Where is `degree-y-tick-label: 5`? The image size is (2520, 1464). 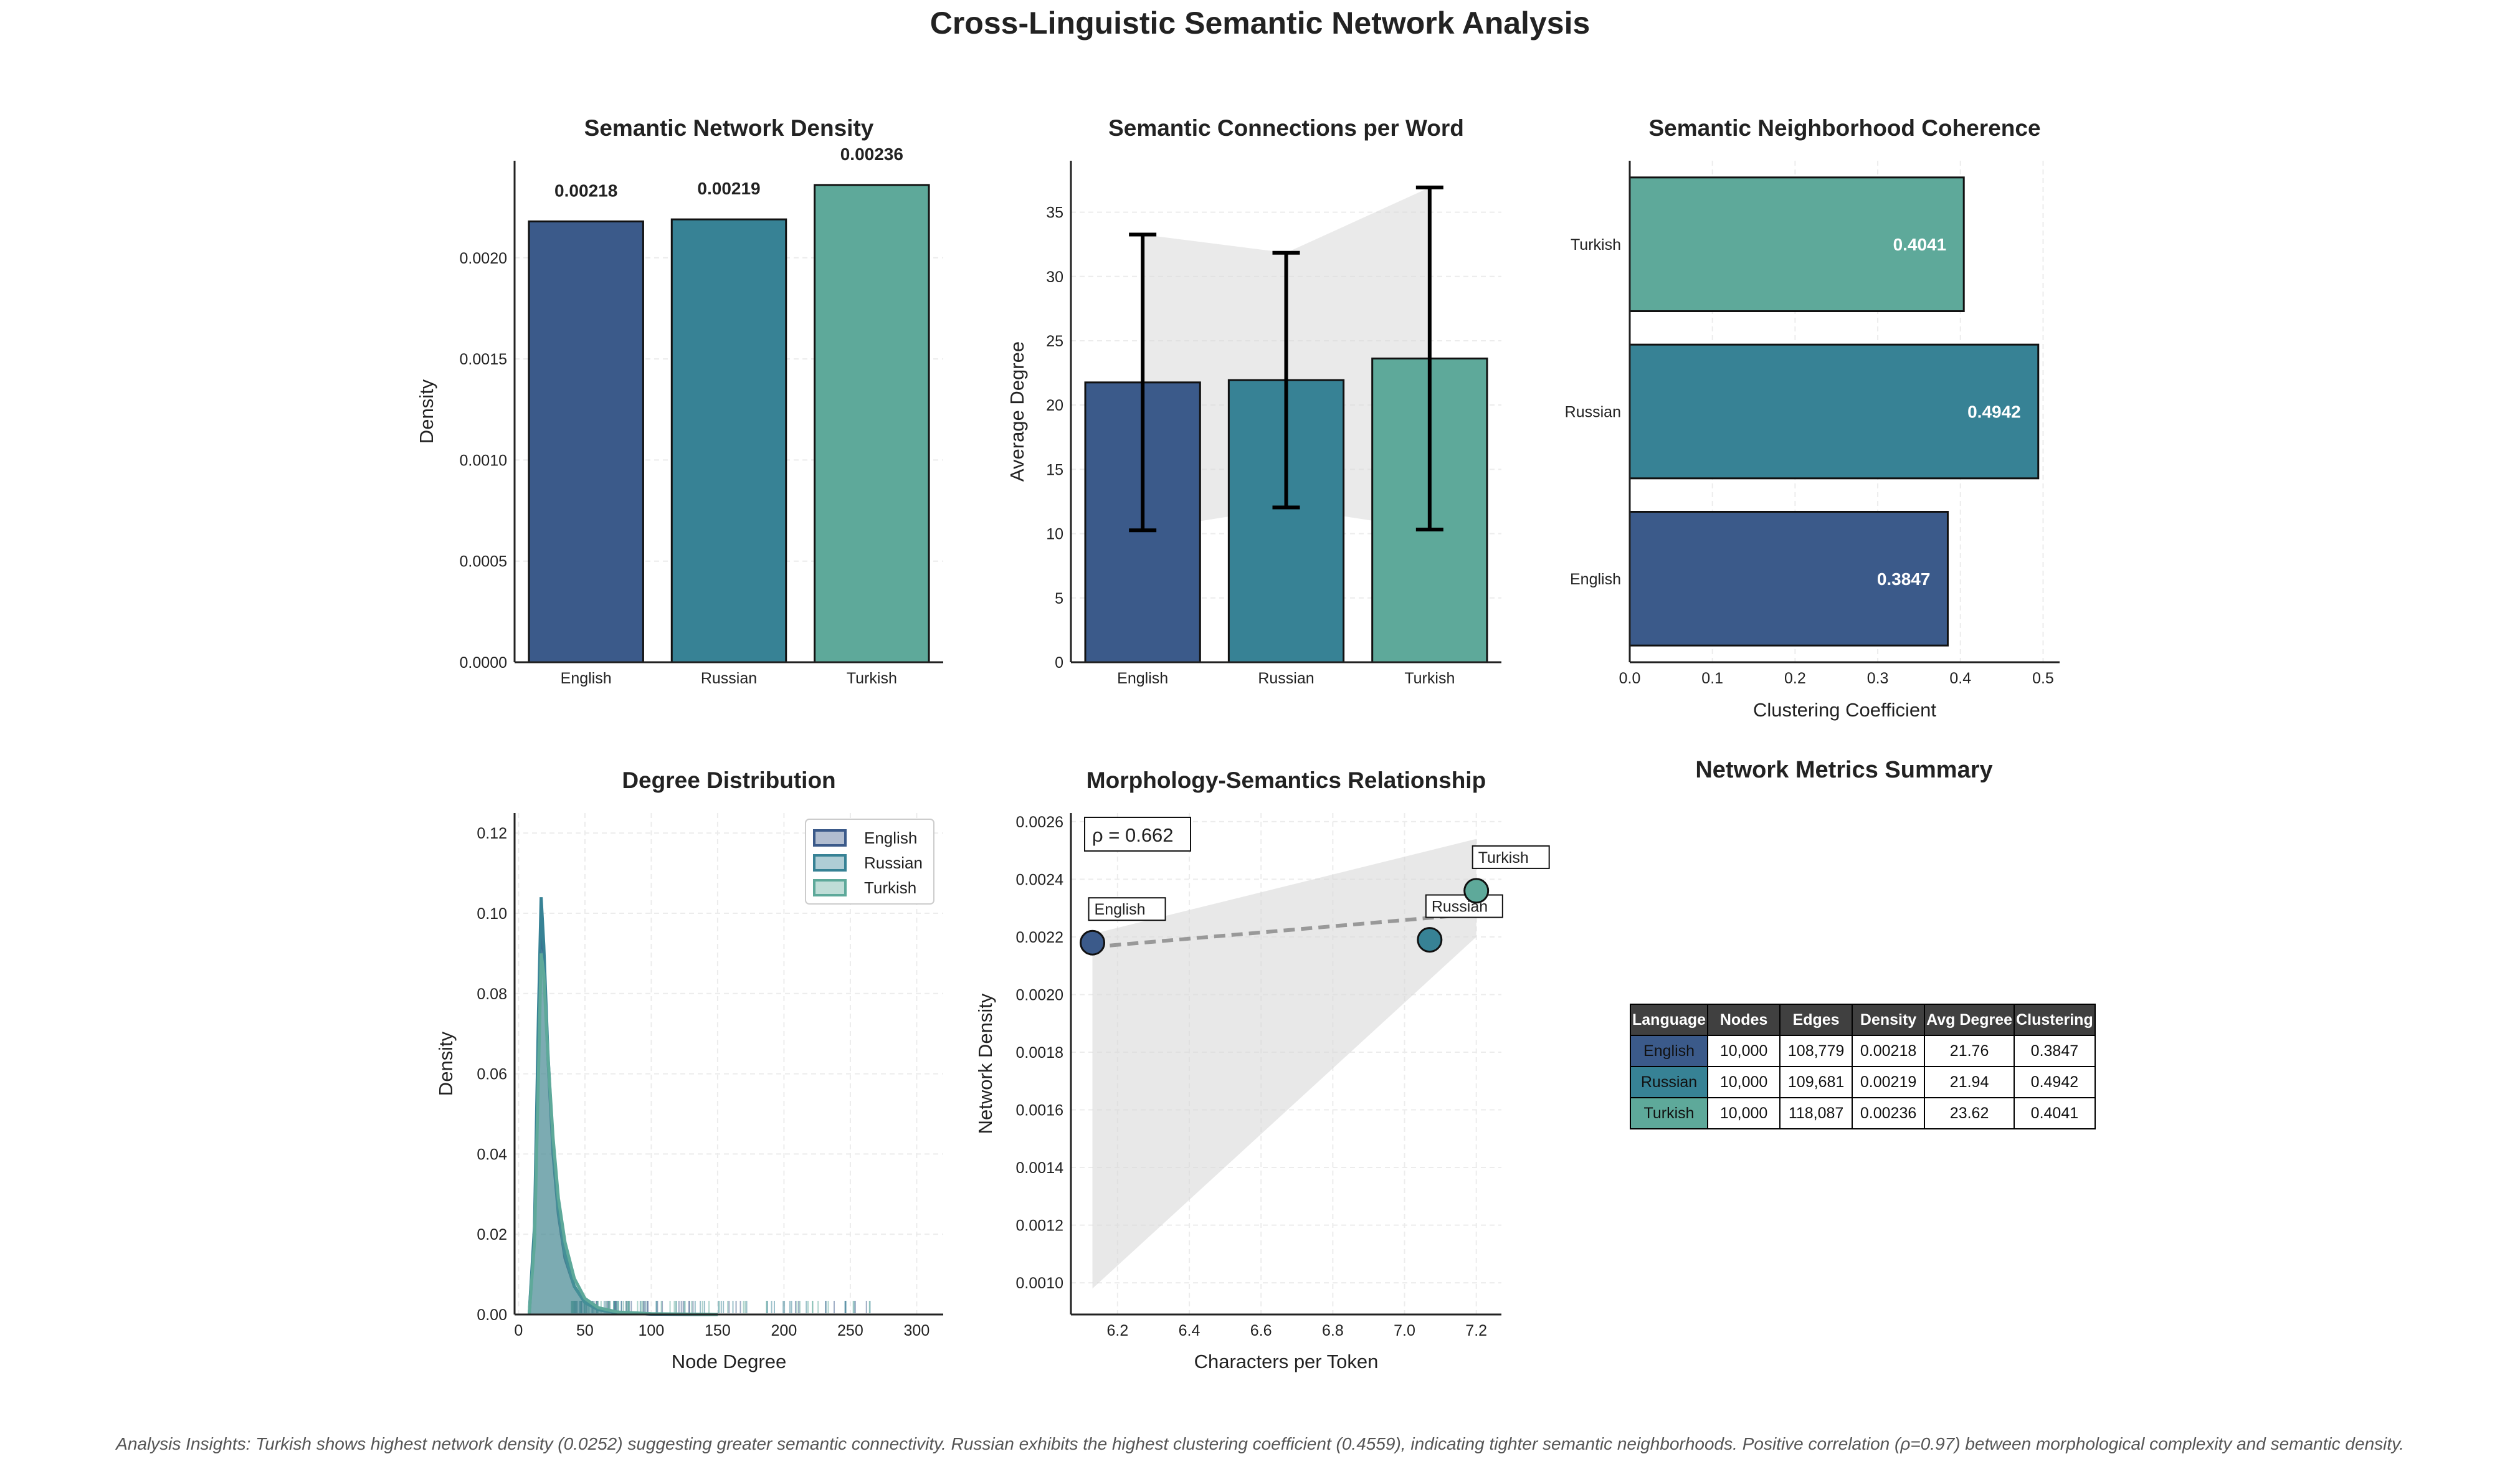 degree-y-tick-label: 5 is located at coordinates (1059, 598).